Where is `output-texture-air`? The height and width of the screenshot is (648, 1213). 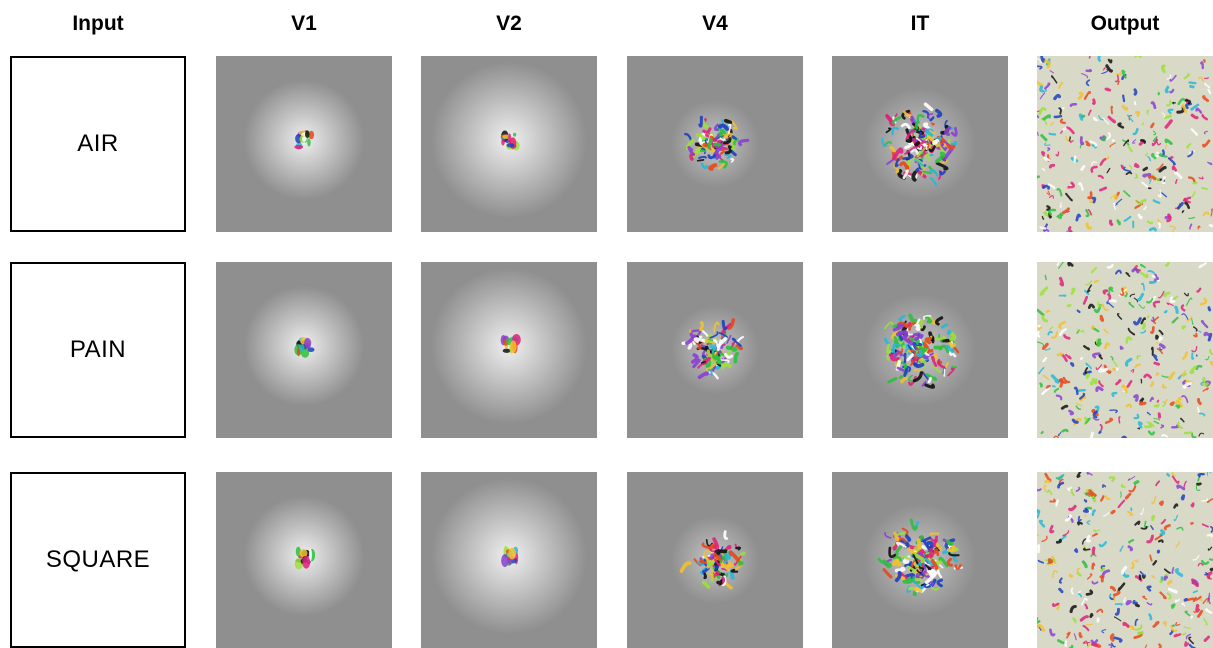 output-texture-air is located at coordinates (1125, 144).